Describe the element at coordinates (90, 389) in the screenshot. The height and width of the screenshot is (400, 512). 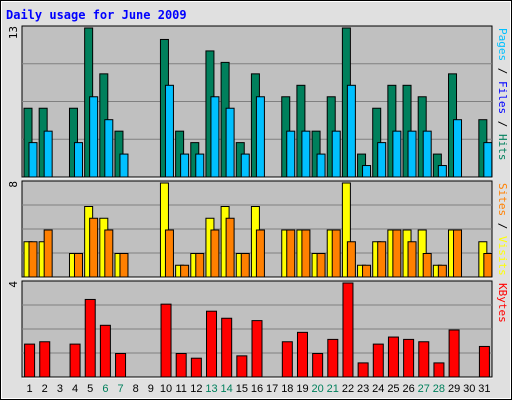
I see `x-tick-label: 5` at that location.